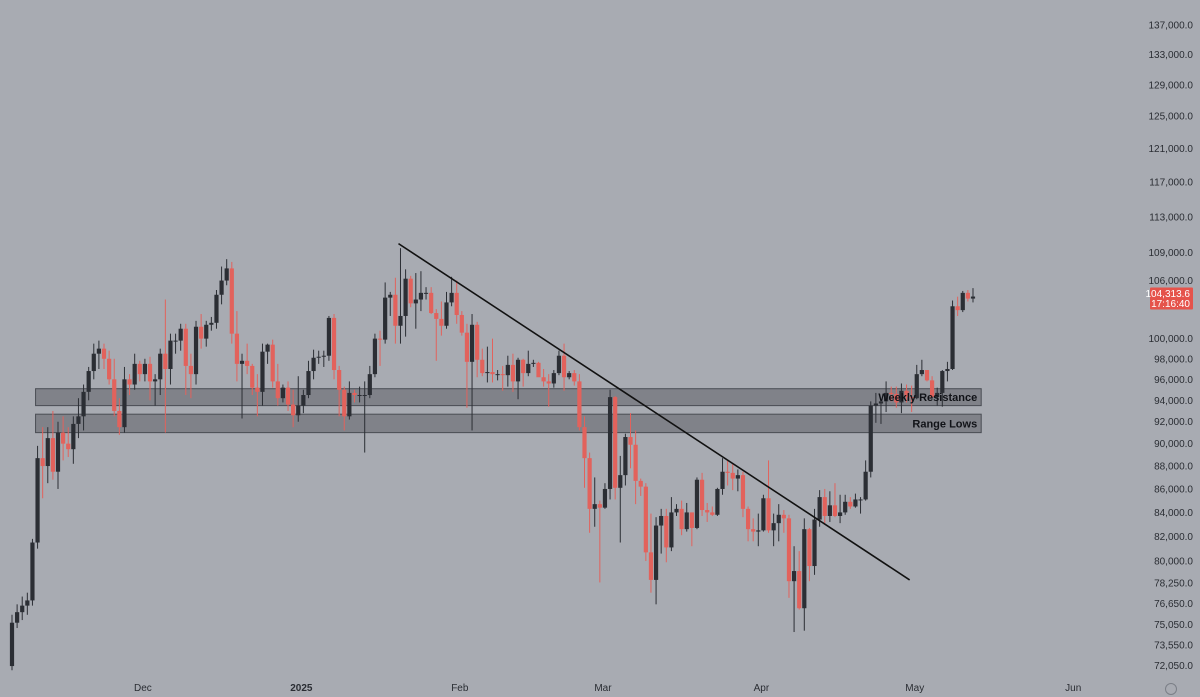 Image resolution: width=1200 pixels, height=697 pixels. What do you see at coordinates (762, 688) in the screenshot?
I see `time-tick-label: Apr` at bounding box center [762, 688].